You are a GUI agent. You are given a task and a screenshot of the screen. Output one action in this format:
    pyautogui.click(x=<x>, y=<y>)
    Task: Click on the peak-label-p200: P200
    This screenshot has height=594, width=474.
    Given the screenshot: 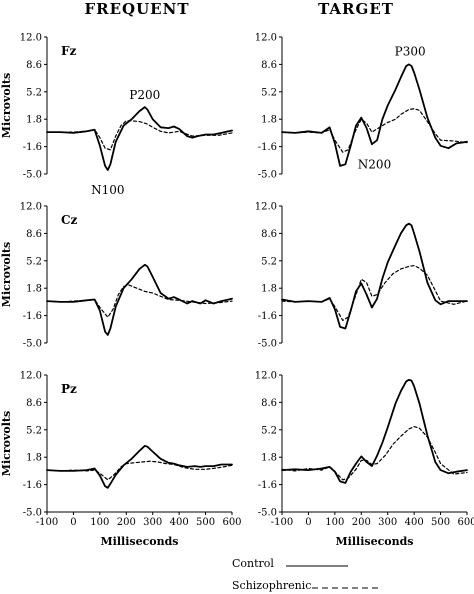 What is the action you would take?
    pyautogui.click(x=144, y=95)
    